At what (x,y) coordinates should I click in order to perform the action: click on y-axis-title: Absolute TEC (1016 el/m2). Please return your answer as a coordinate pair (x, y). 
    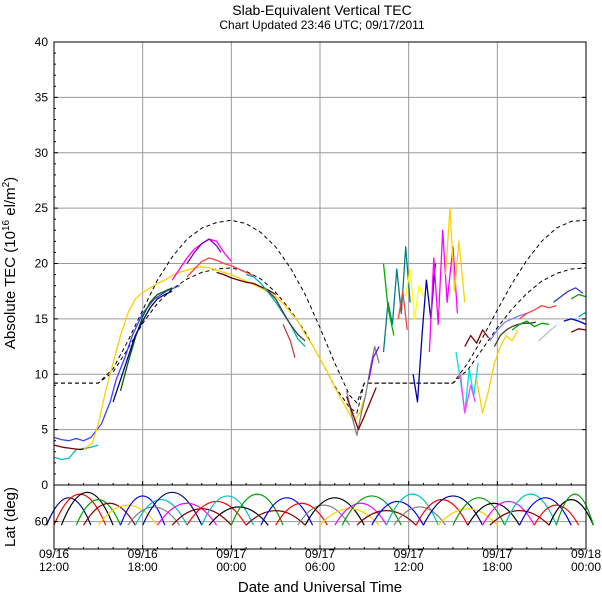
    Looking at the image, I should click on (10, 263).